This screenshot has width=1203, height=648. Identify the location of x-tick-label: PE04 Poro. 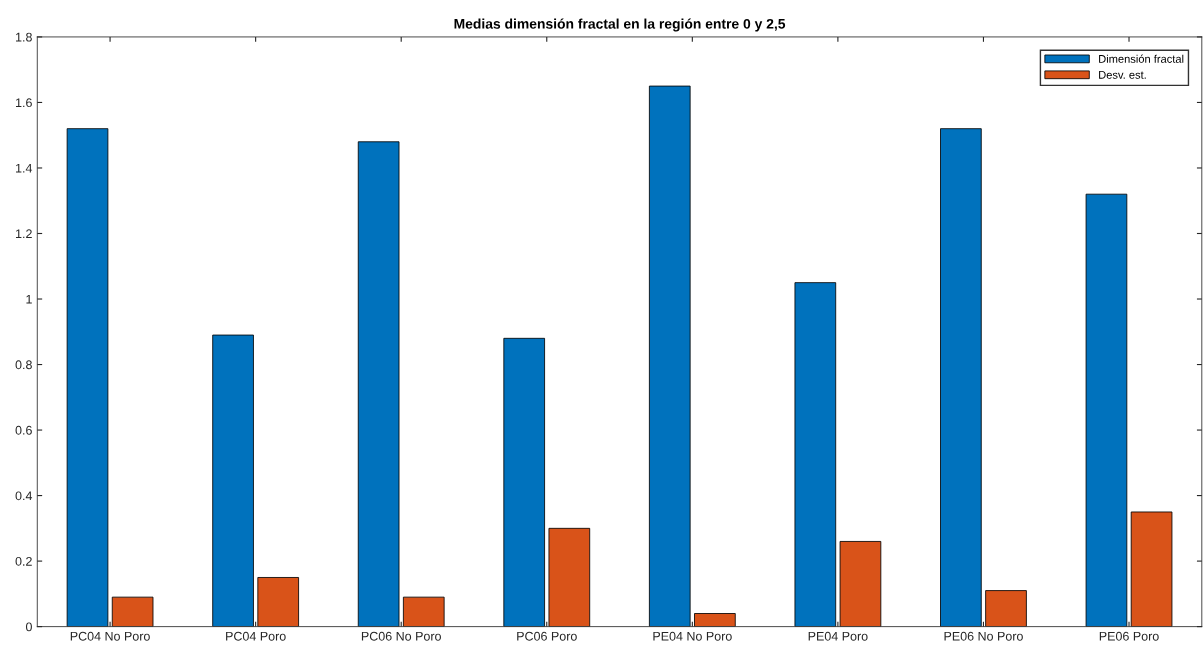
(838, 636).